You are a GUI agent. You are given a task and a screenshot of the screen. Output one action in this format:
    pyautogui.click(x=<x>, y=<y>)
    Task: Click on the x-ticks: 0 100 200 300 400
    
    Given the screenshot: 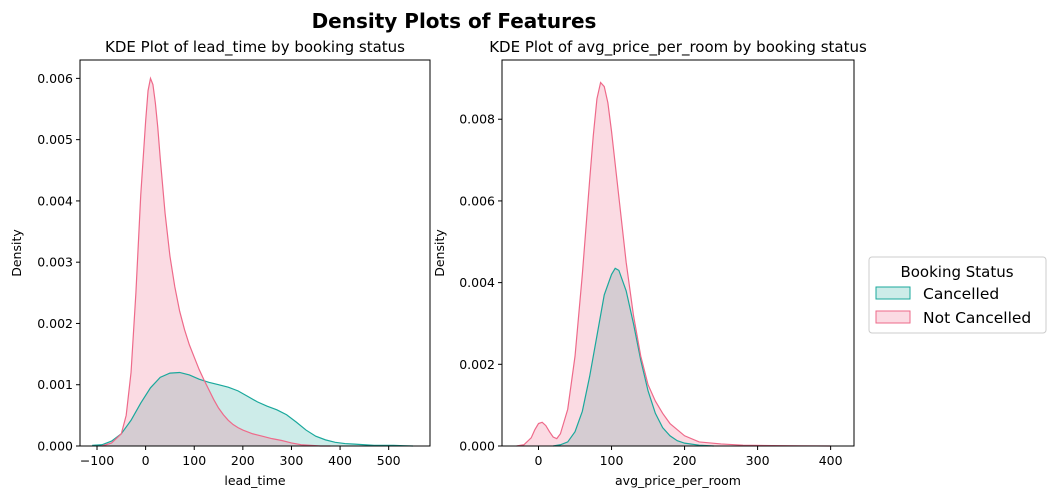 What is the action you would take?
    pyautogui.click(x=689, y=457)
    